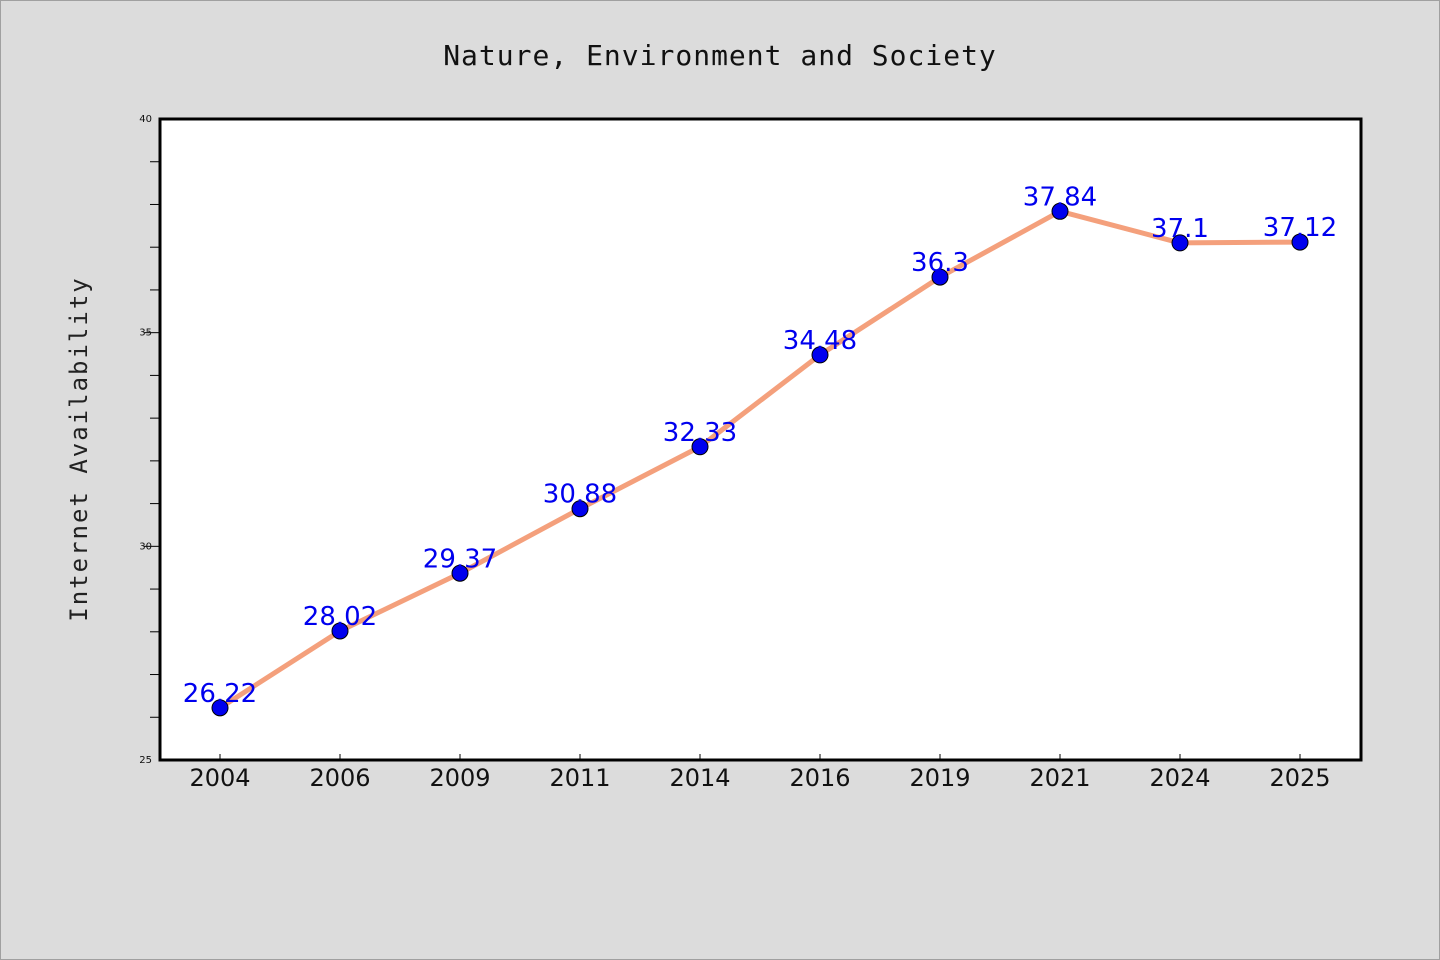 Image resolution: width=1440 pixels, height=960 pixels. I want to click on y-axis-ticks: 25 30 35 40, so click(149, 440).